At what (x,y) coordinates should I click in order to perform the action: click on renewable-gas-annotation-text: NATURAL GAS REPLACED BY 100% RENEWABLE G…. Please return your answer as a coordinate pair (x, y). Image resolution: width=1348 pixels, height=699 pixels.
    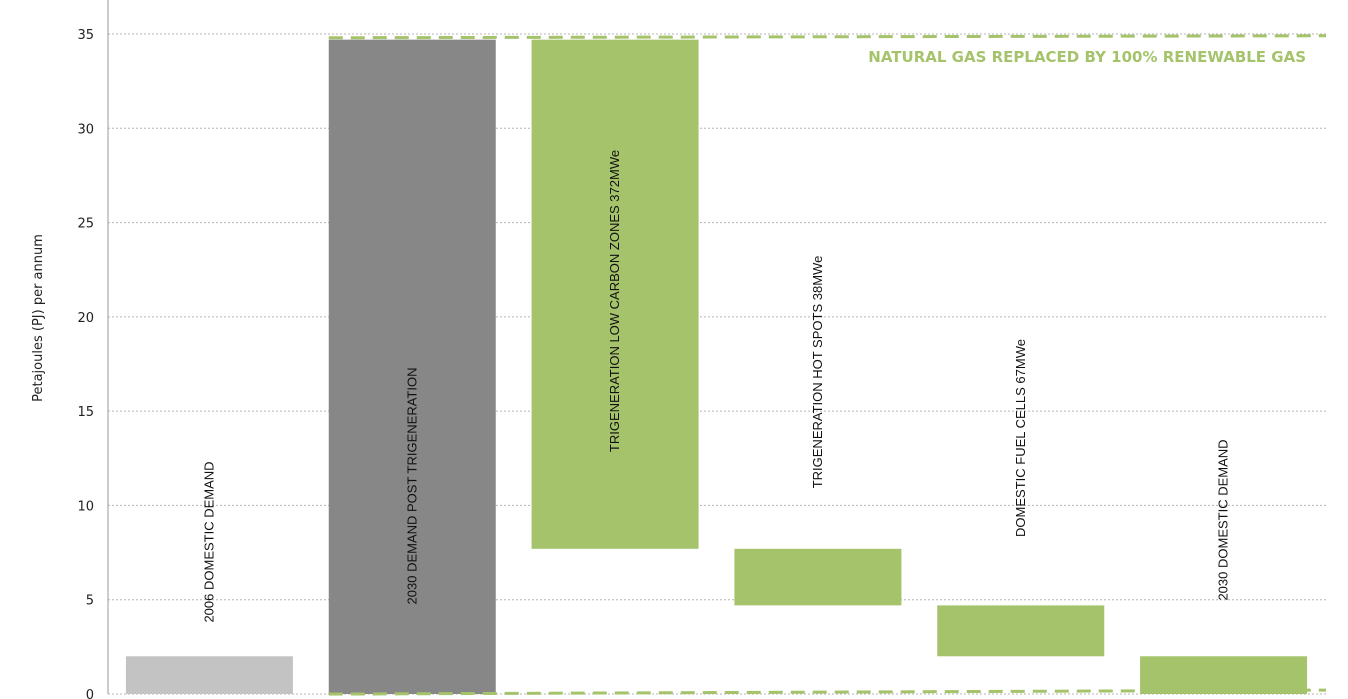
    Looking at the image, I should click on (1087, 57).